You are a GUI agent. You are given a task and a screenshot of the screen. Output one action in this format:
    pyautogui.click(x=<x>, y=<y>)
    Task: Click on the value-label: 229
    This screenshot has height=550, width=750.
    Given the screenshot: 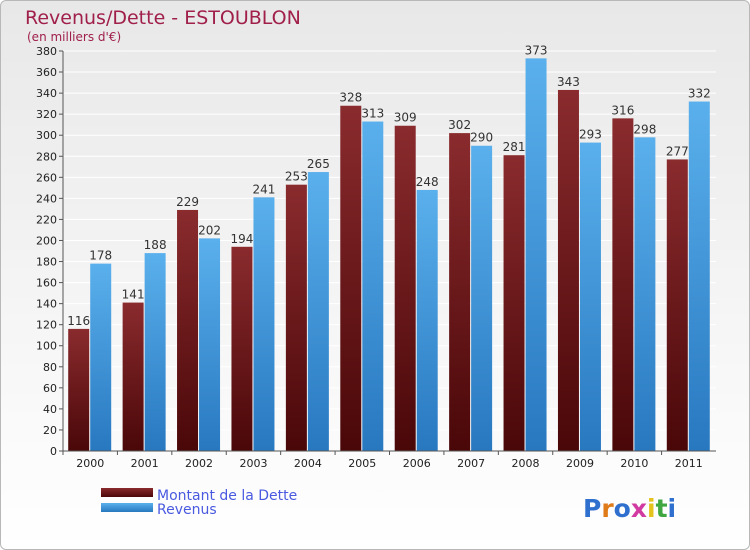 What is the action you would take?
    pyautogui.click(x=187, y=202)
    